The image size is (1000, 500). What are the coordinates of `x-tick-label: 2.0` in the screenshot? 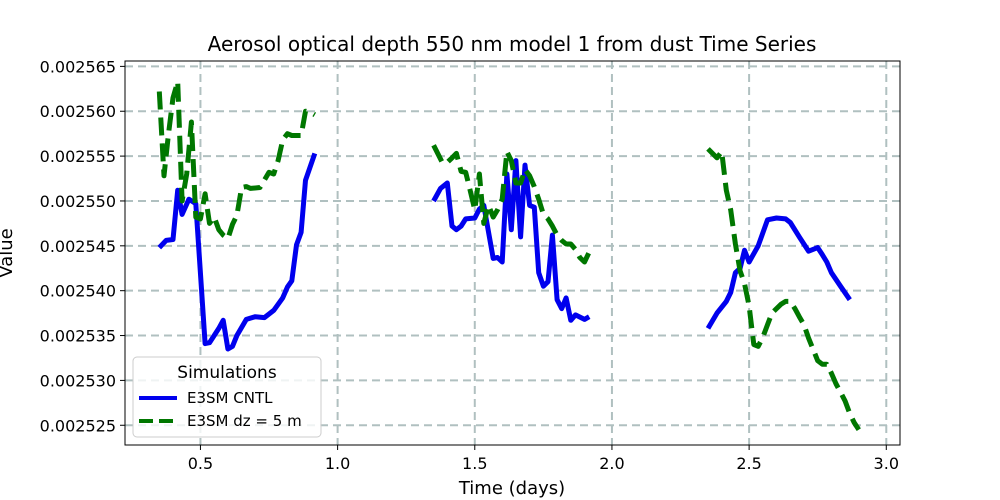 It's located at (611, 463).